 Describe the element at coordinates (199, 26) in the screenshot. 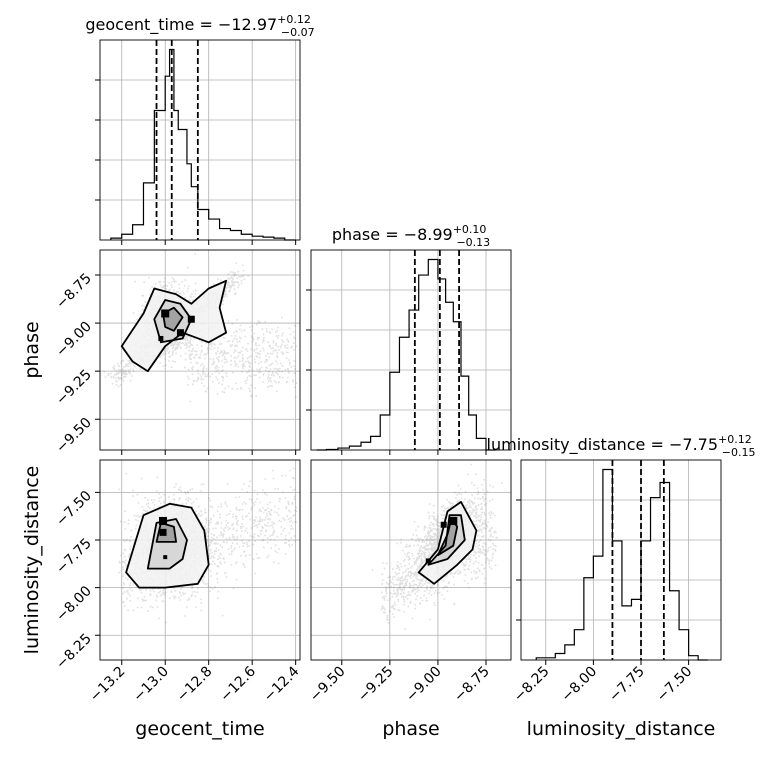

I see `panel-title-geocent_time: geocent_time = −12.97+0.12 −0.07` at that location.